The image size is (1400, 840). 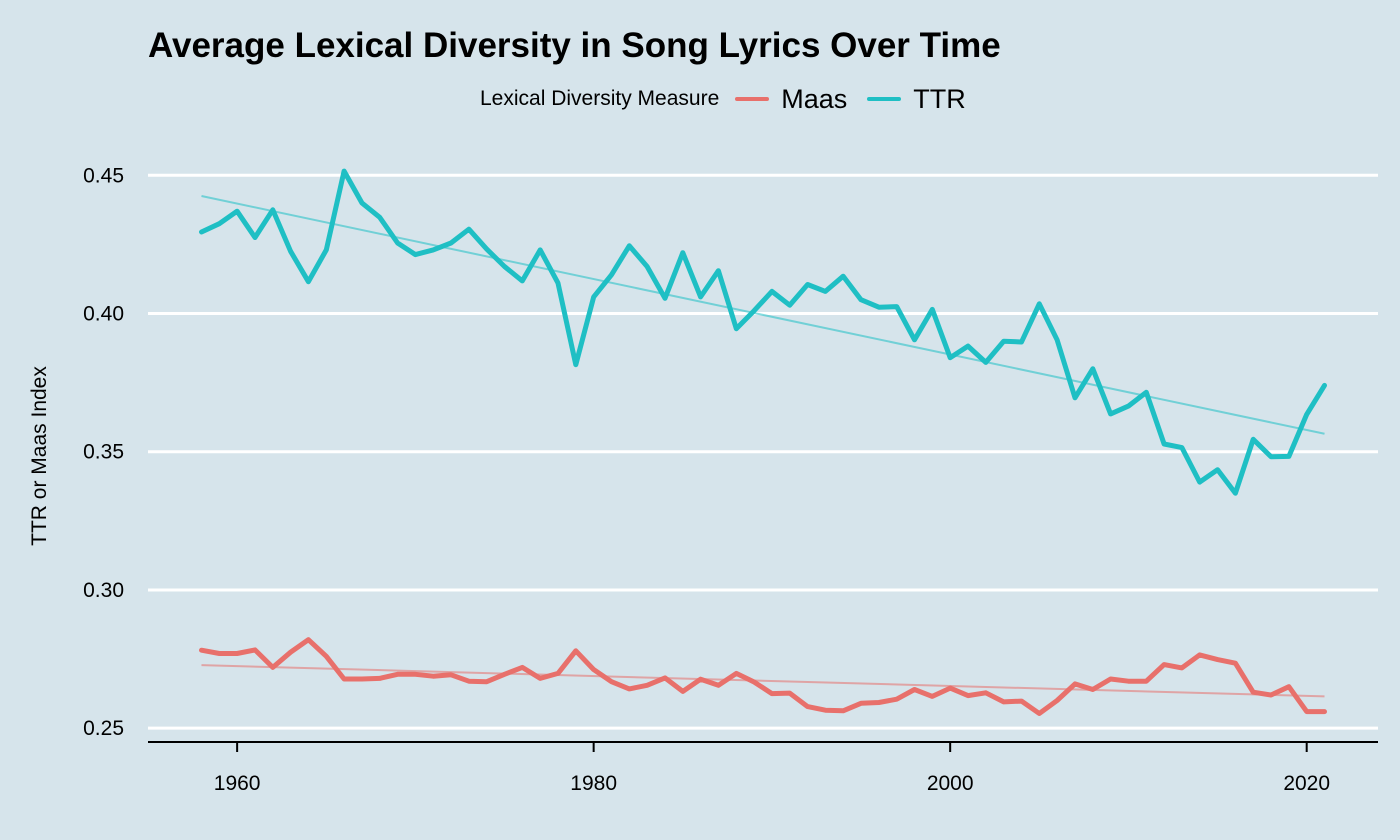 I want to click on y-tick-label: 0.25, so click(x=103, y=728).